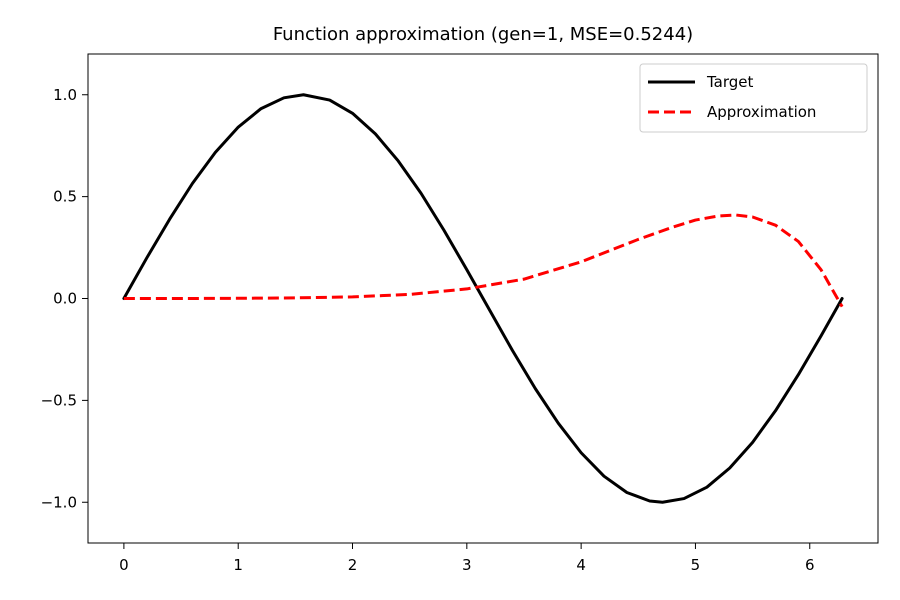 This screenshot has width=900, height=600. What do you see at coordinates (59, 400) in the screenshot?
I see `y-tick-label: −0.5` at bounding box center [59, 400].